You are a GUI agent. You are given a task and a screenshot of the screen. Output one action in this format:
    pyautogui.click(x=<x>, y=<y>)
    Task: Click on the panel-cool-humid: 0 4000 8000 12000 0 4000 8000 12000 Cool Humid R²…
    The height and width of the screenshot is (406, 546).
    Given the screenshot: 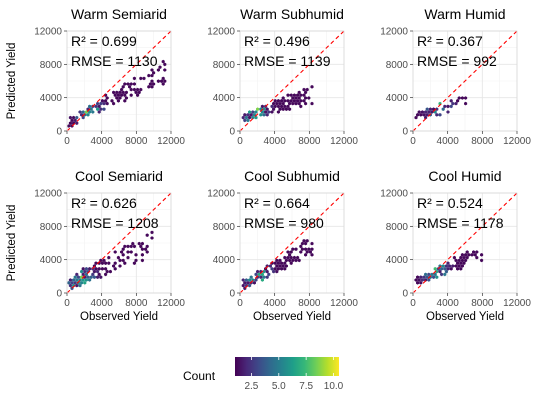 What is the action you would take?
    pyautogui.click(x=455, y=245)
    